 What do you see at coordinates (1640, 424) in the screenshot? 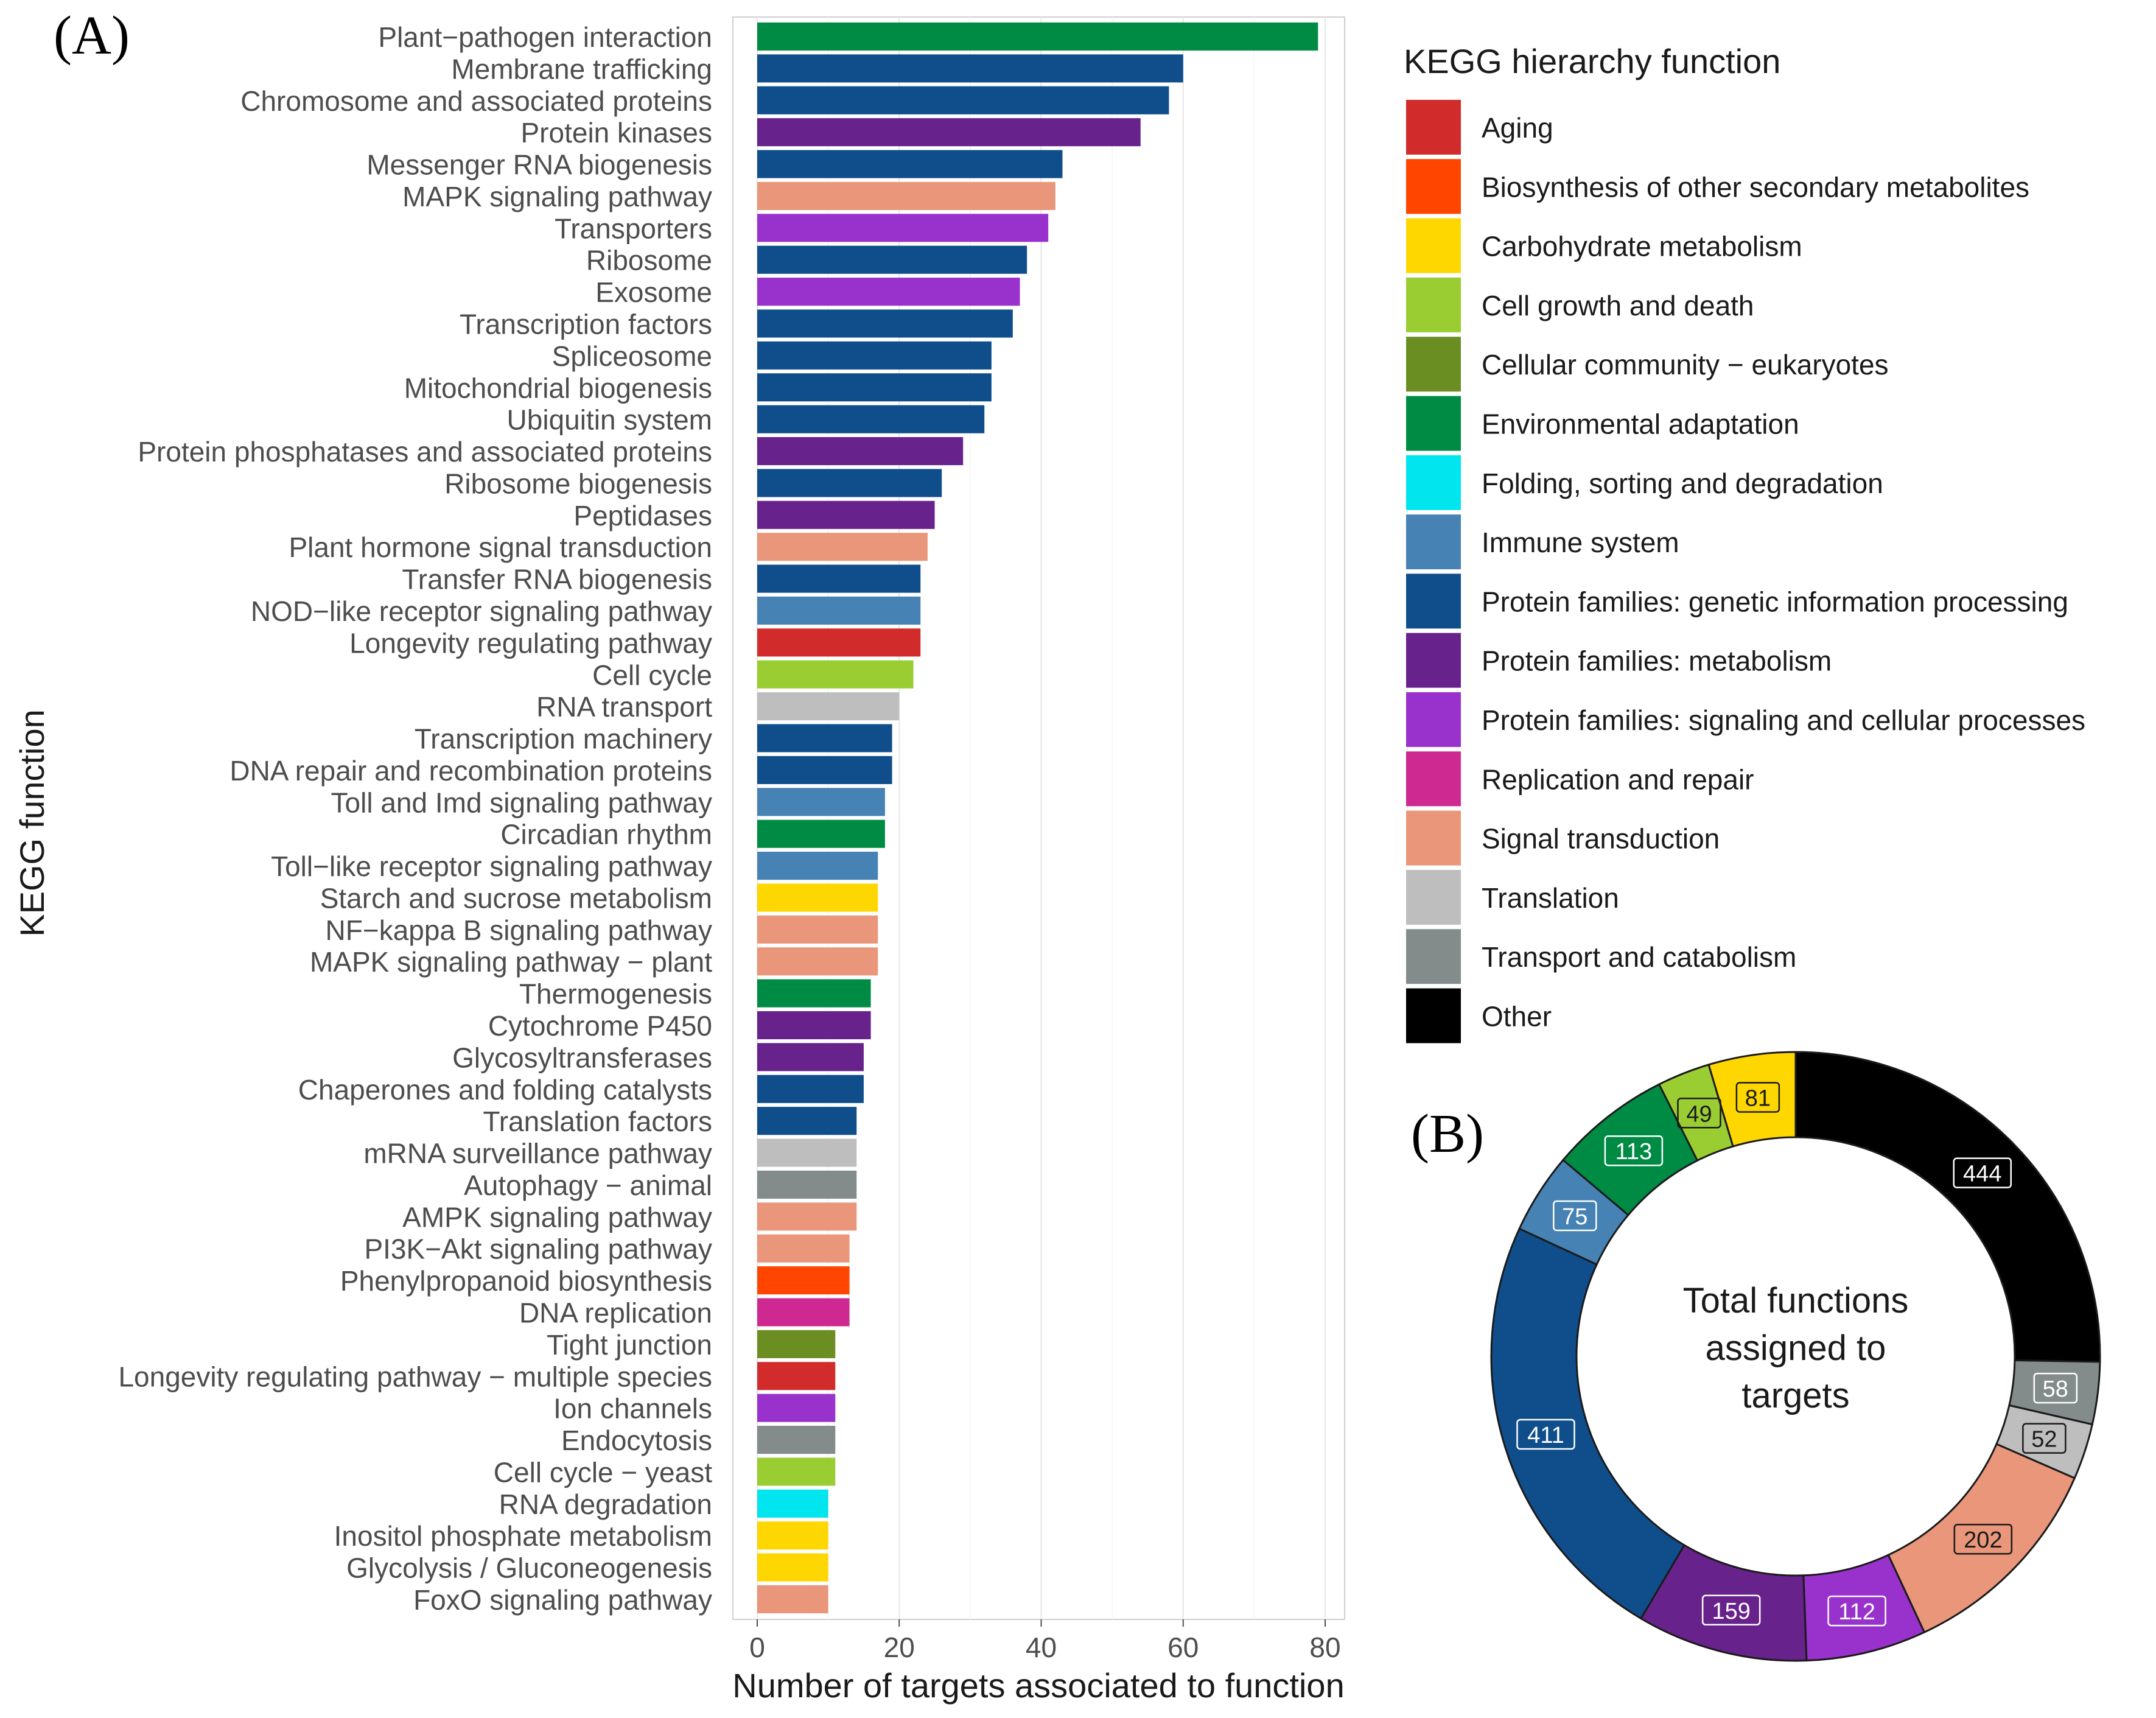
I see `legend-label: Environmental adaptation` at bounding box center [1640, 424].